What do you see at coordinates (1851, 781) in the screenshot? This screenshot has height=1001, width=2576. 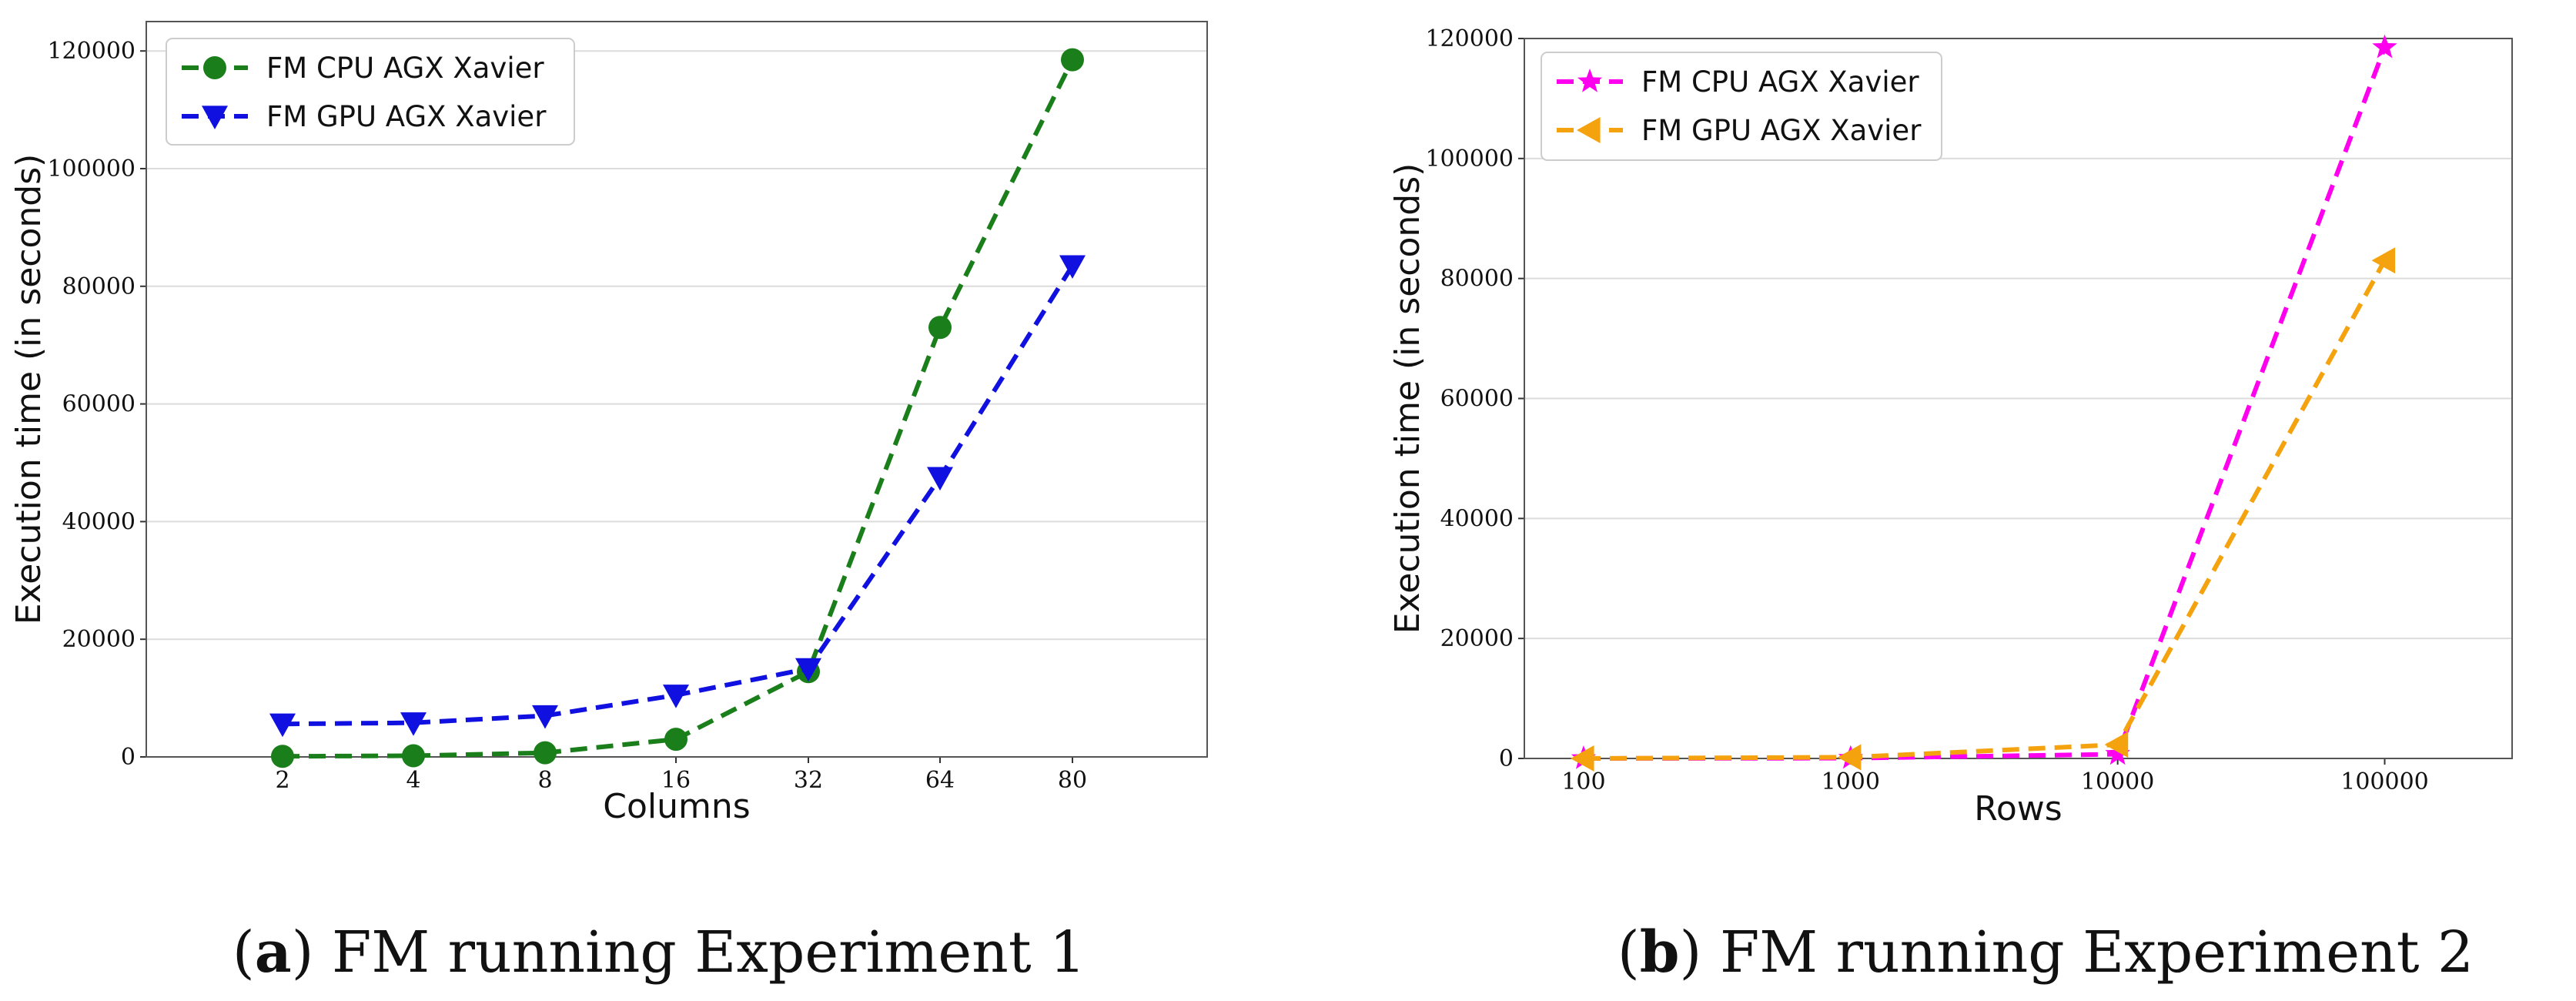 I see `x-tick-label: 1000` at bounding box center [1851, 781].